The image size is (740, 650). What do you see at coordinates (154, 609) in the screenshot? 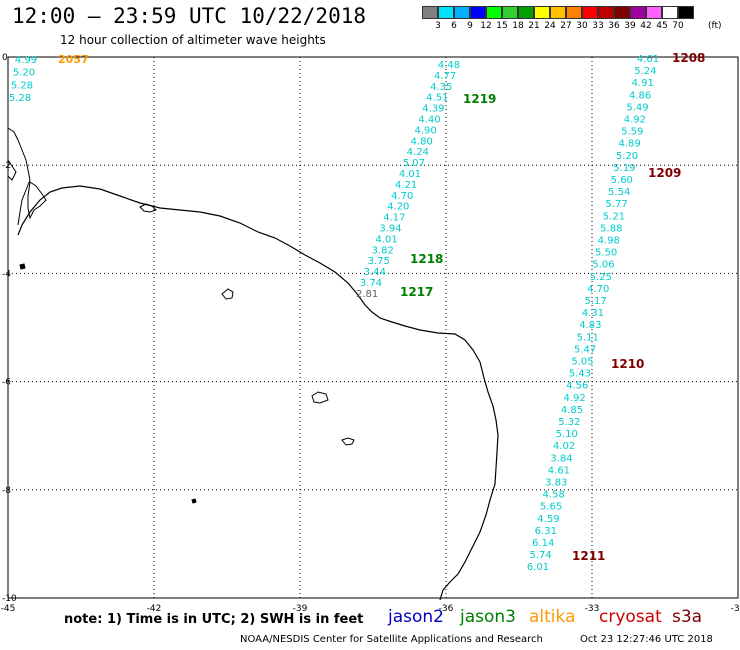
I see `longitude-label: -42` at bounding box center [154, 609].